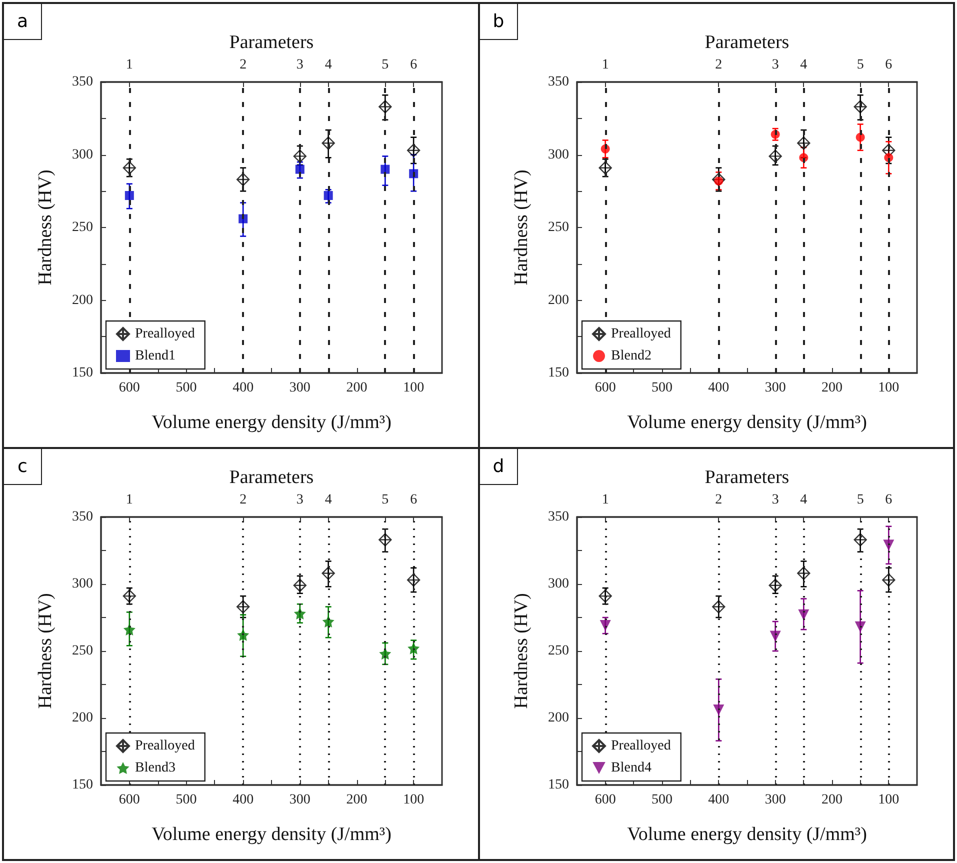 The image size is (957, 863). What do you see at coordinates (23, 467) in the screenshot?
I see `text: c` at bounding box center [23, 467].